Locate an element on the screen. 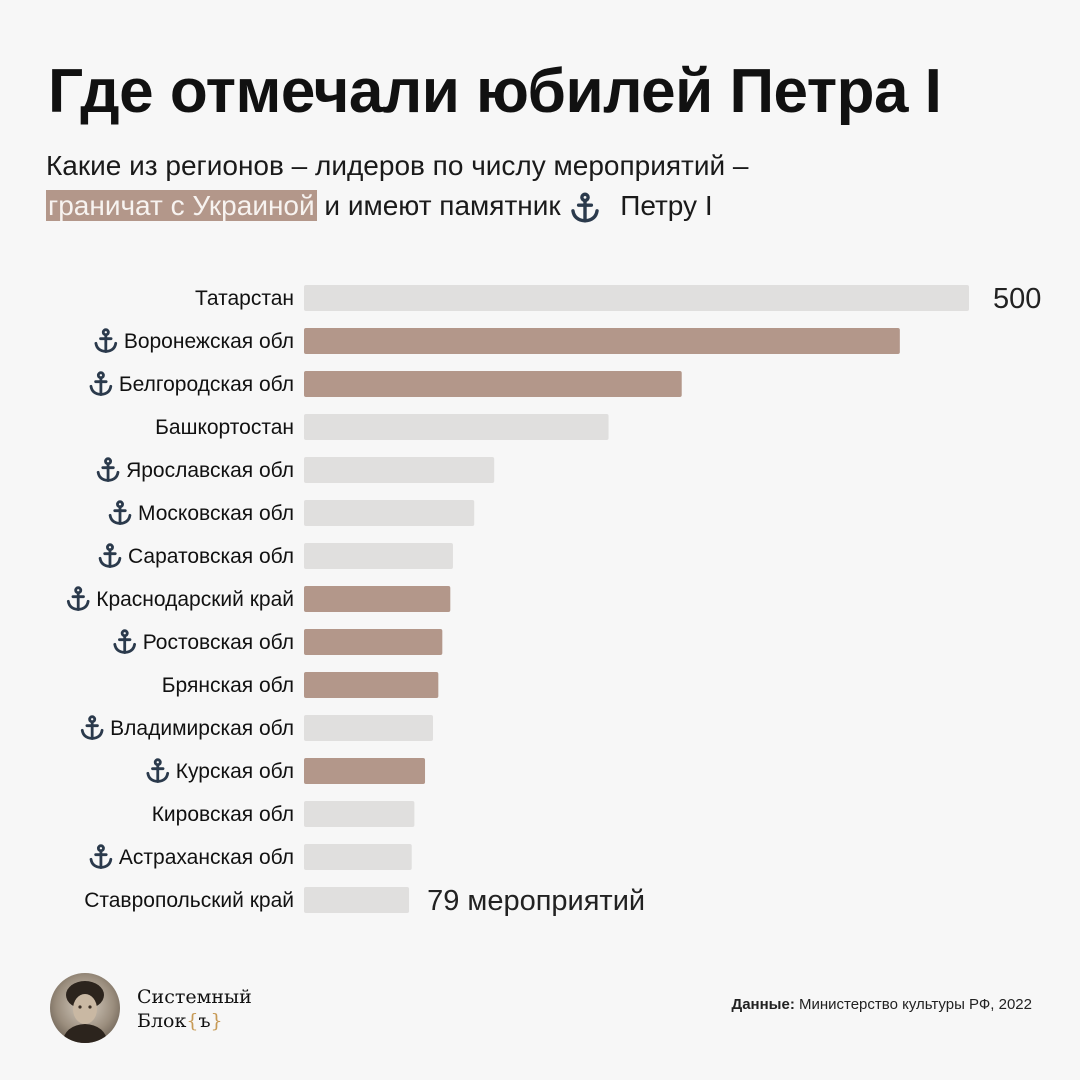 The image size is (1080, 1080). highlight-ukraine-border: граничат с Украиной is located at coordinates (181, 205).